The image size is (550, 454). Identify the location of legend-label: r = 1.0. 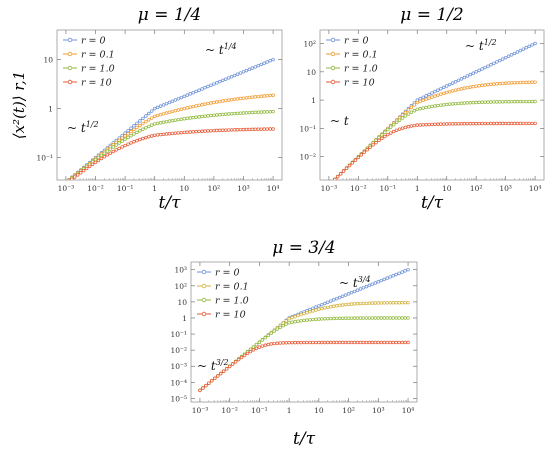
(232, 301).